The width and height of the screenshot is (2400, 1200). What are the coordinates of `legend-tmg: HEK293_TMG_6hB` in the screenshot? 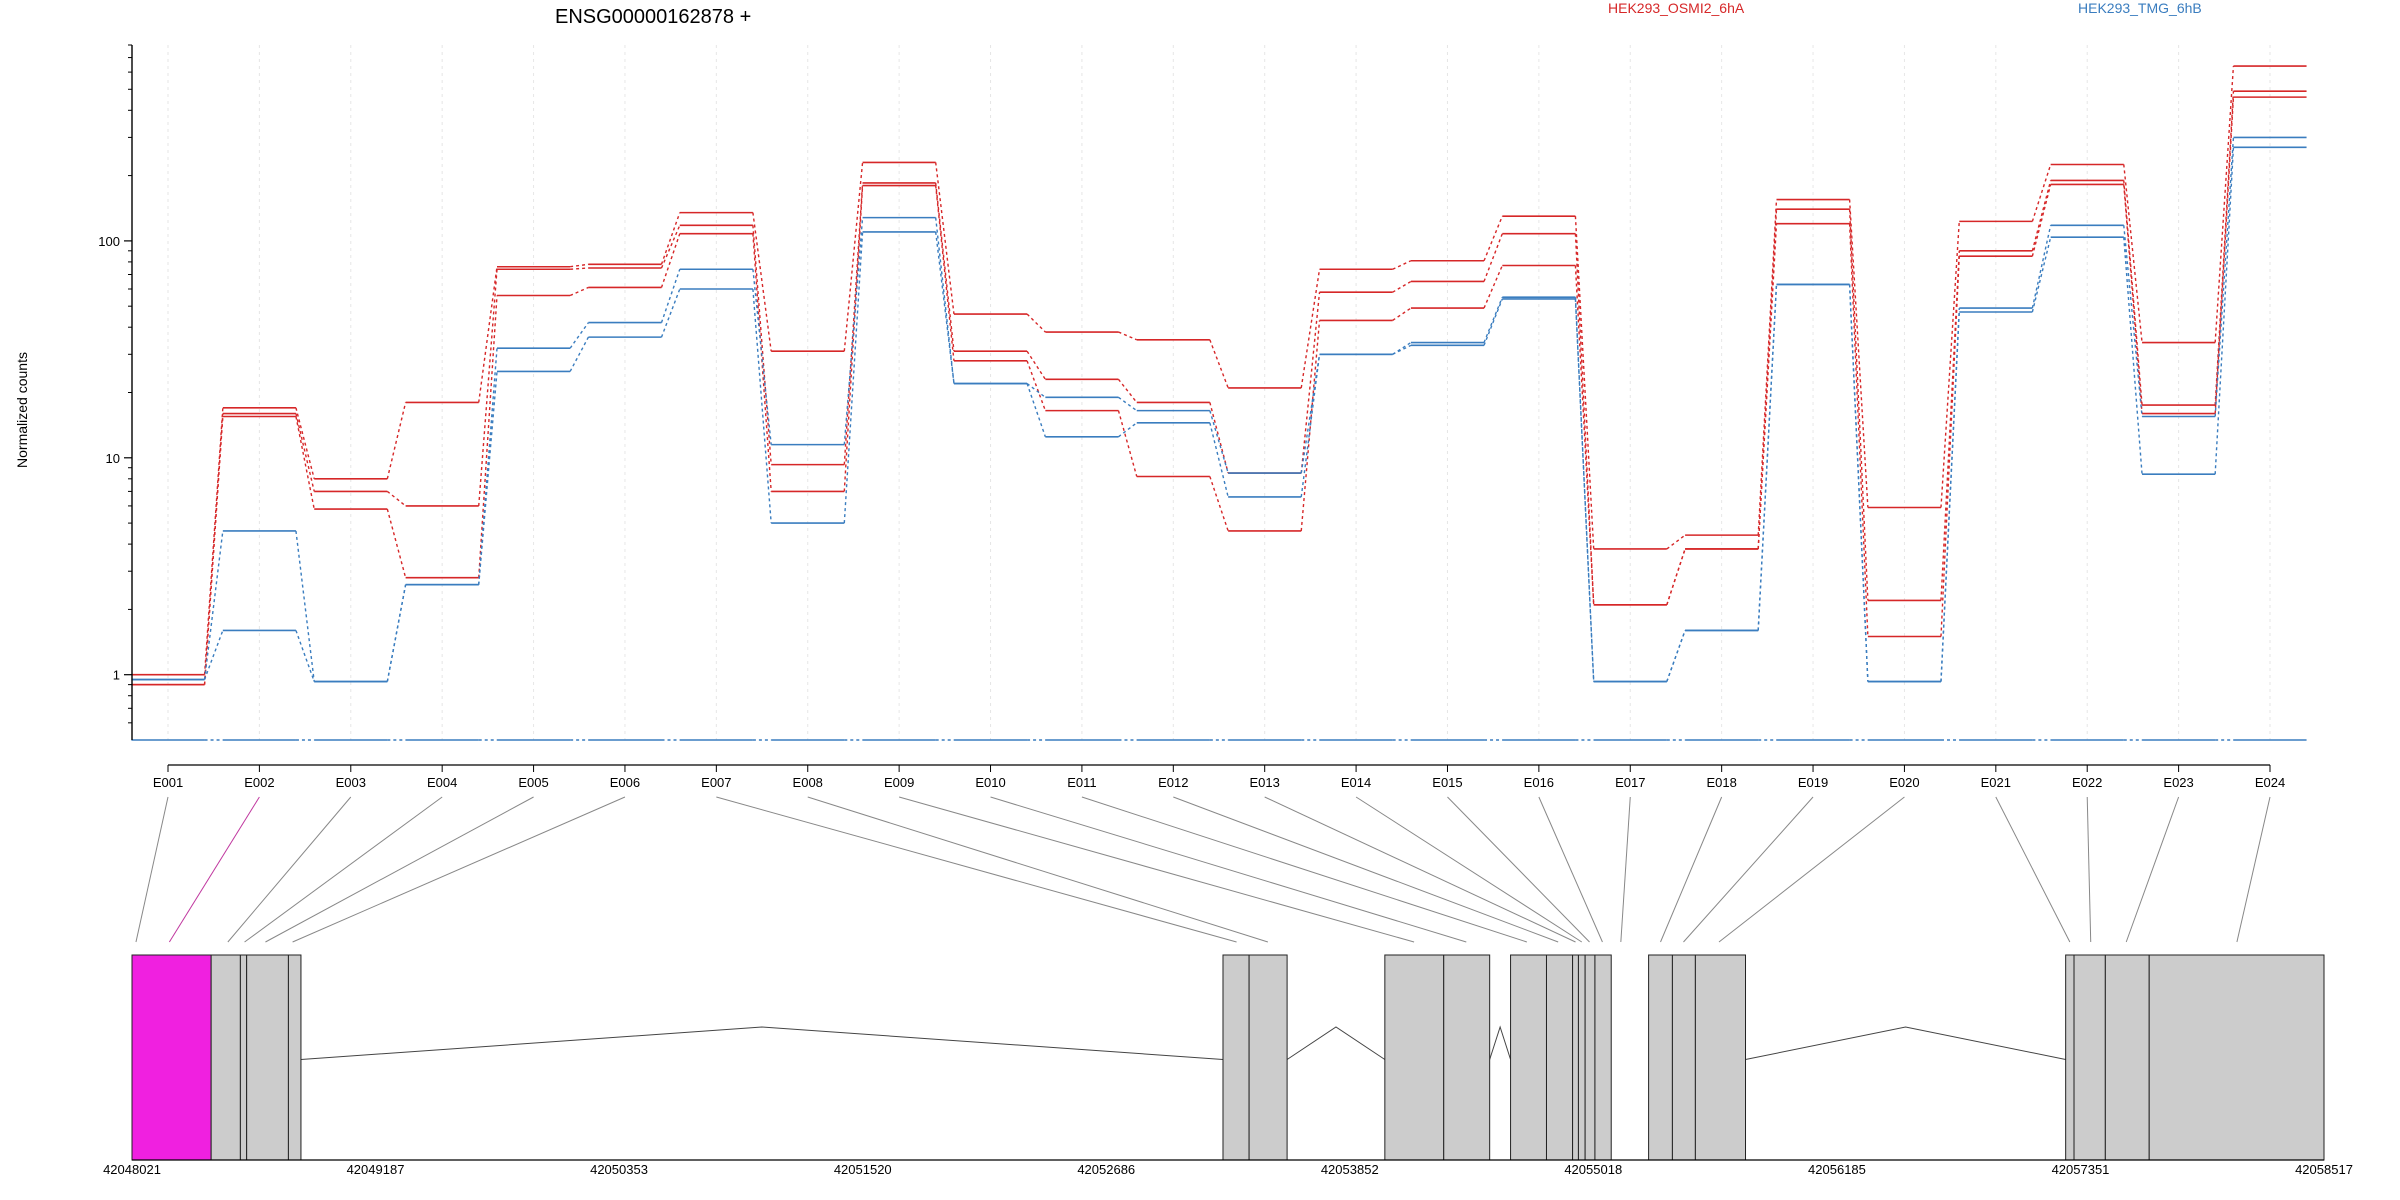 It's located at (2140, 8).